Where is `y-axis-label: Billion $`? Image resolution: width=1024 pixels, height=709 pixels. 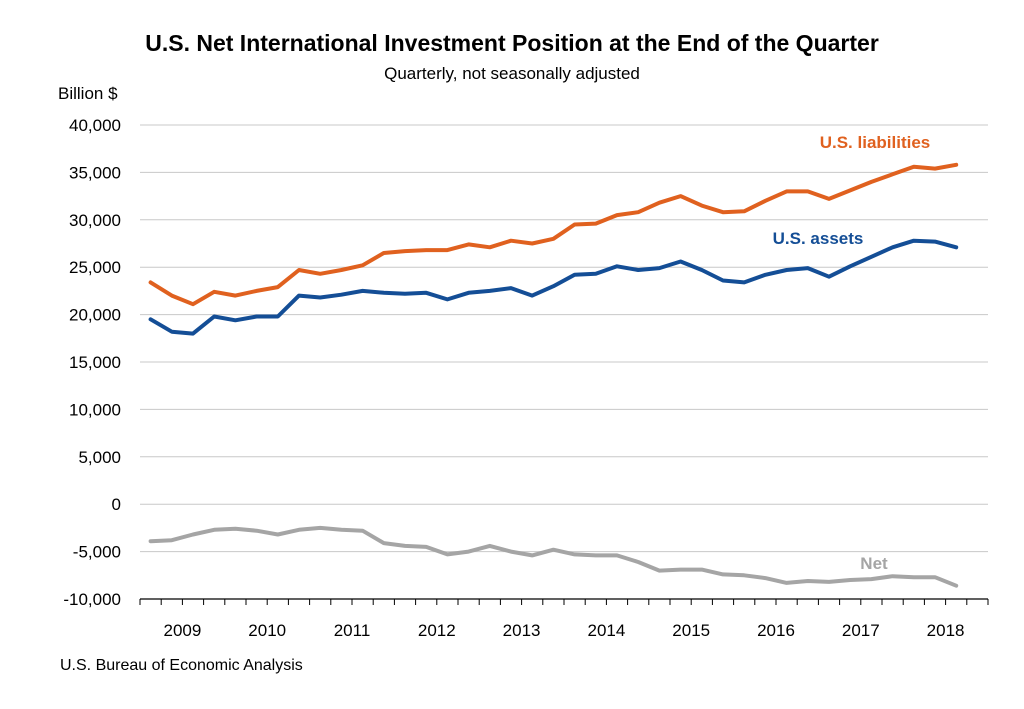
y-axis-label: Billion $ is located at coordinates (88, 93).